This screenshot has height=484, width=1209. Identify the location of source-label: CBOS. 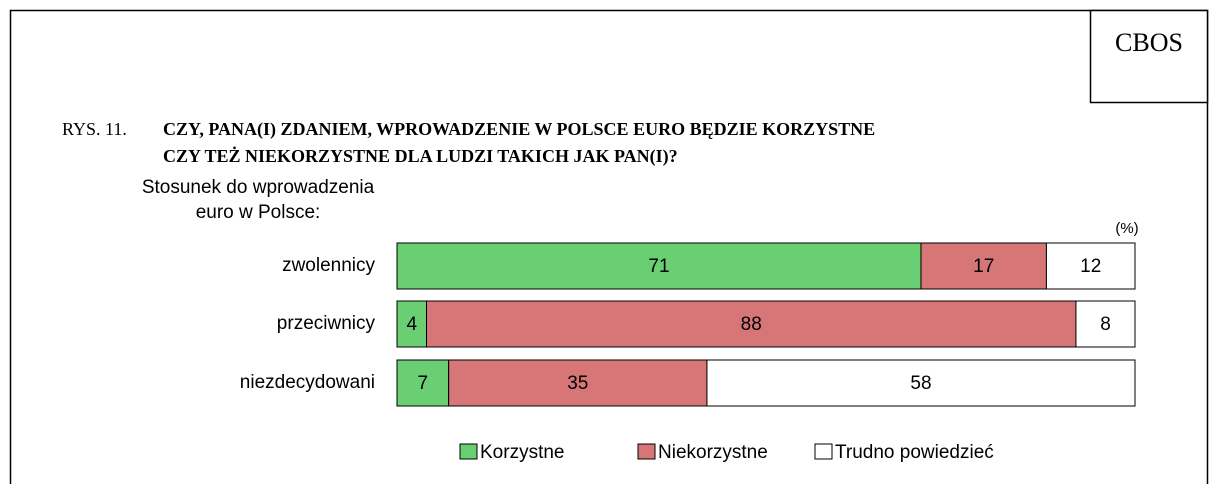
(1149, 42).